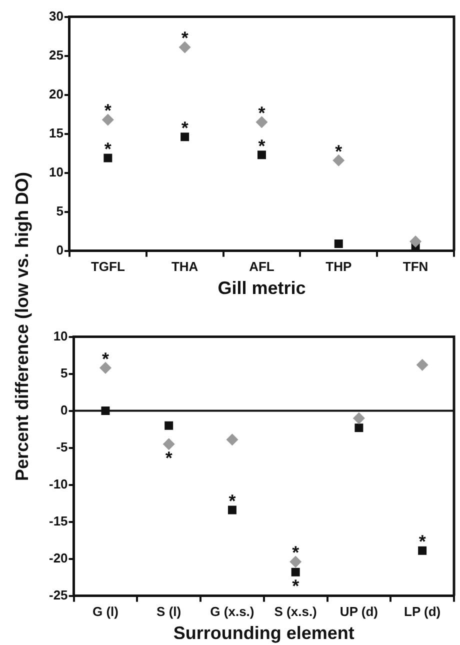  Describe the element at coordinates (62, 446) in the screenshot. I see `y-tick-label: -5` at that location.